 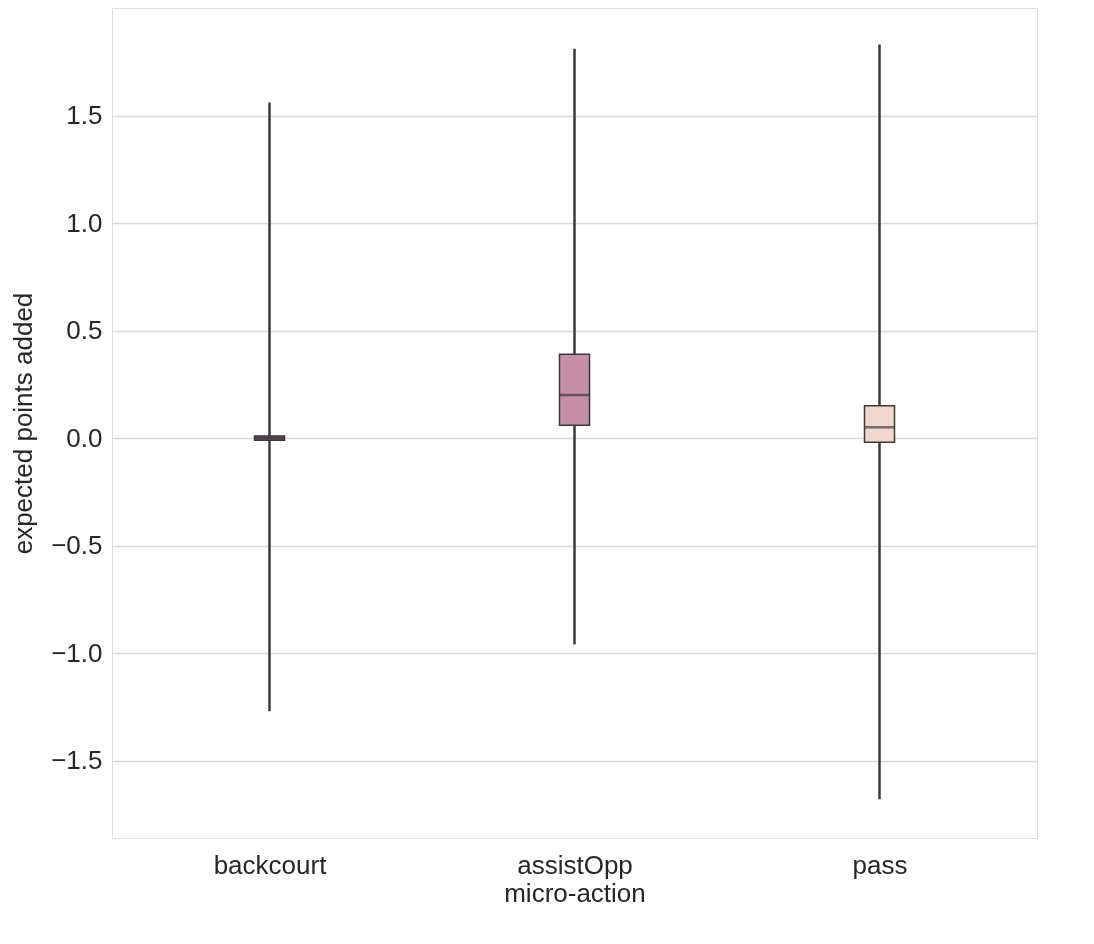 What do you see at coordinates (84, 437) in the screenshot?
I see `y-tick-label: 0.0` at bounding box center [84, 437].